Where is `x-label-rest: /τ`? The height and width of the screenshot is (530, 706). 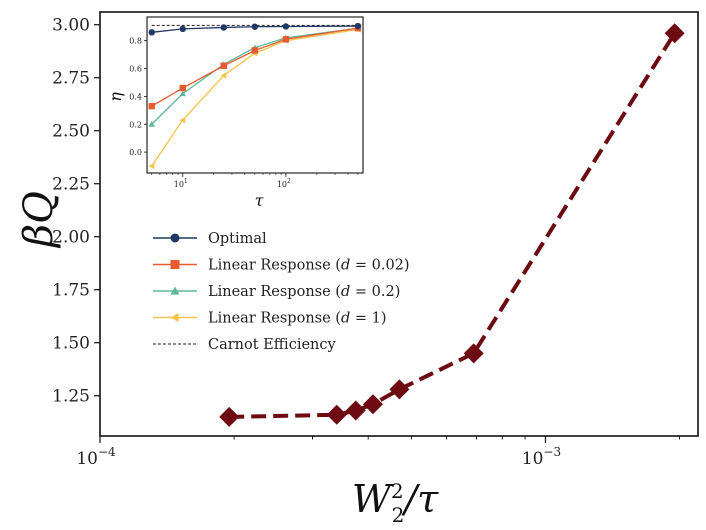 x-label-rest: /τ is located at coordinates (419, 499).